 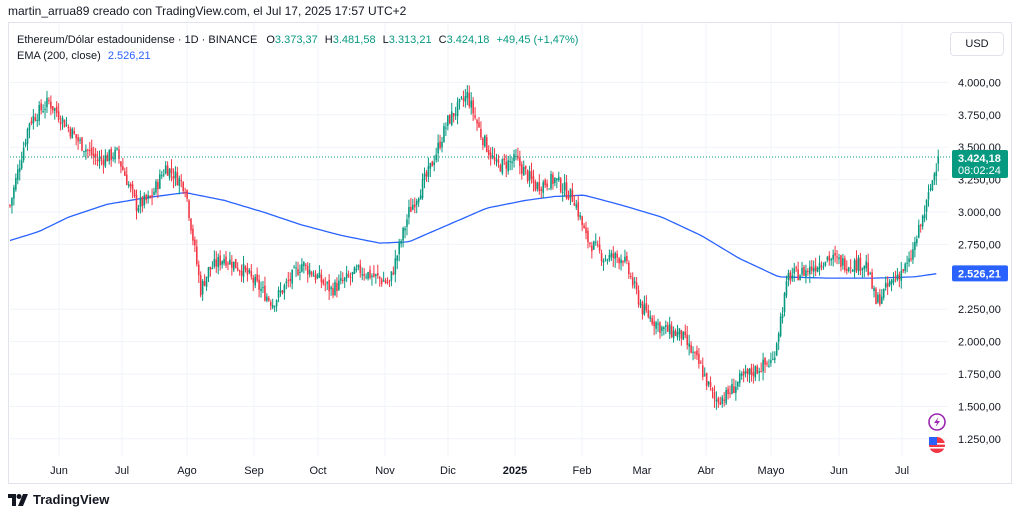 I want to click on currency-button: USD, so click(x=977, y=44).